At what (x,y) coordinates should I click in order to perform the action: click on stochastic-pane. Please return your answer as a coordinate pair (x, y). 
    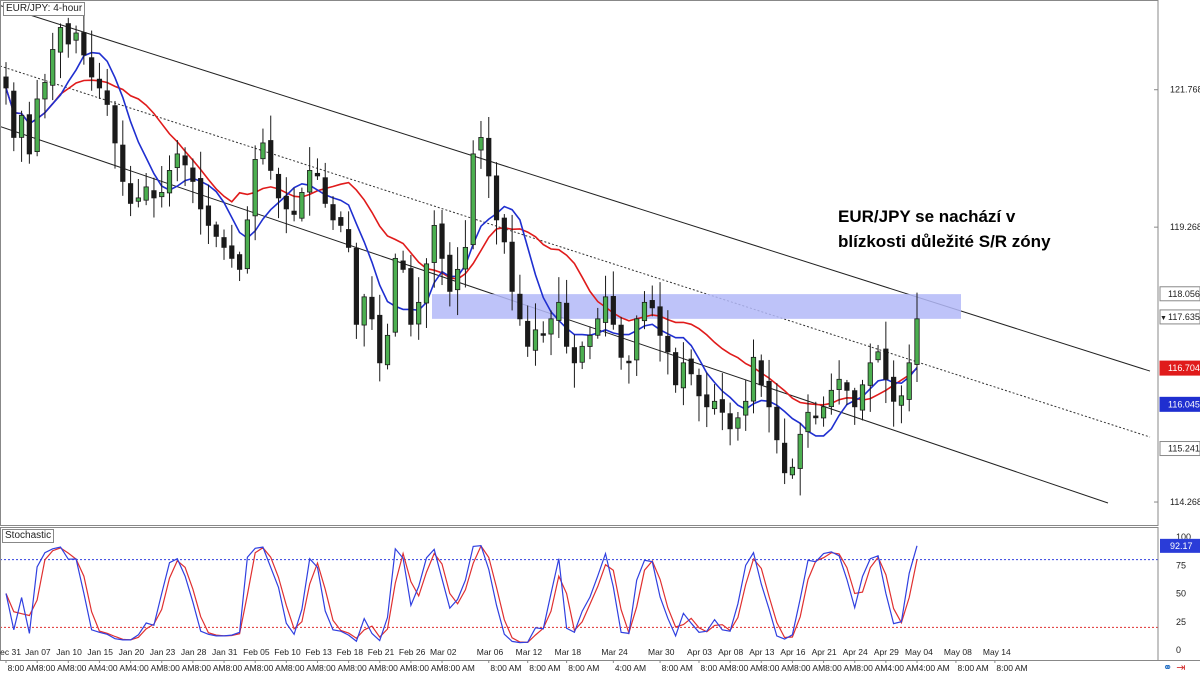
    Looking at the image, I should click on (579, 594).